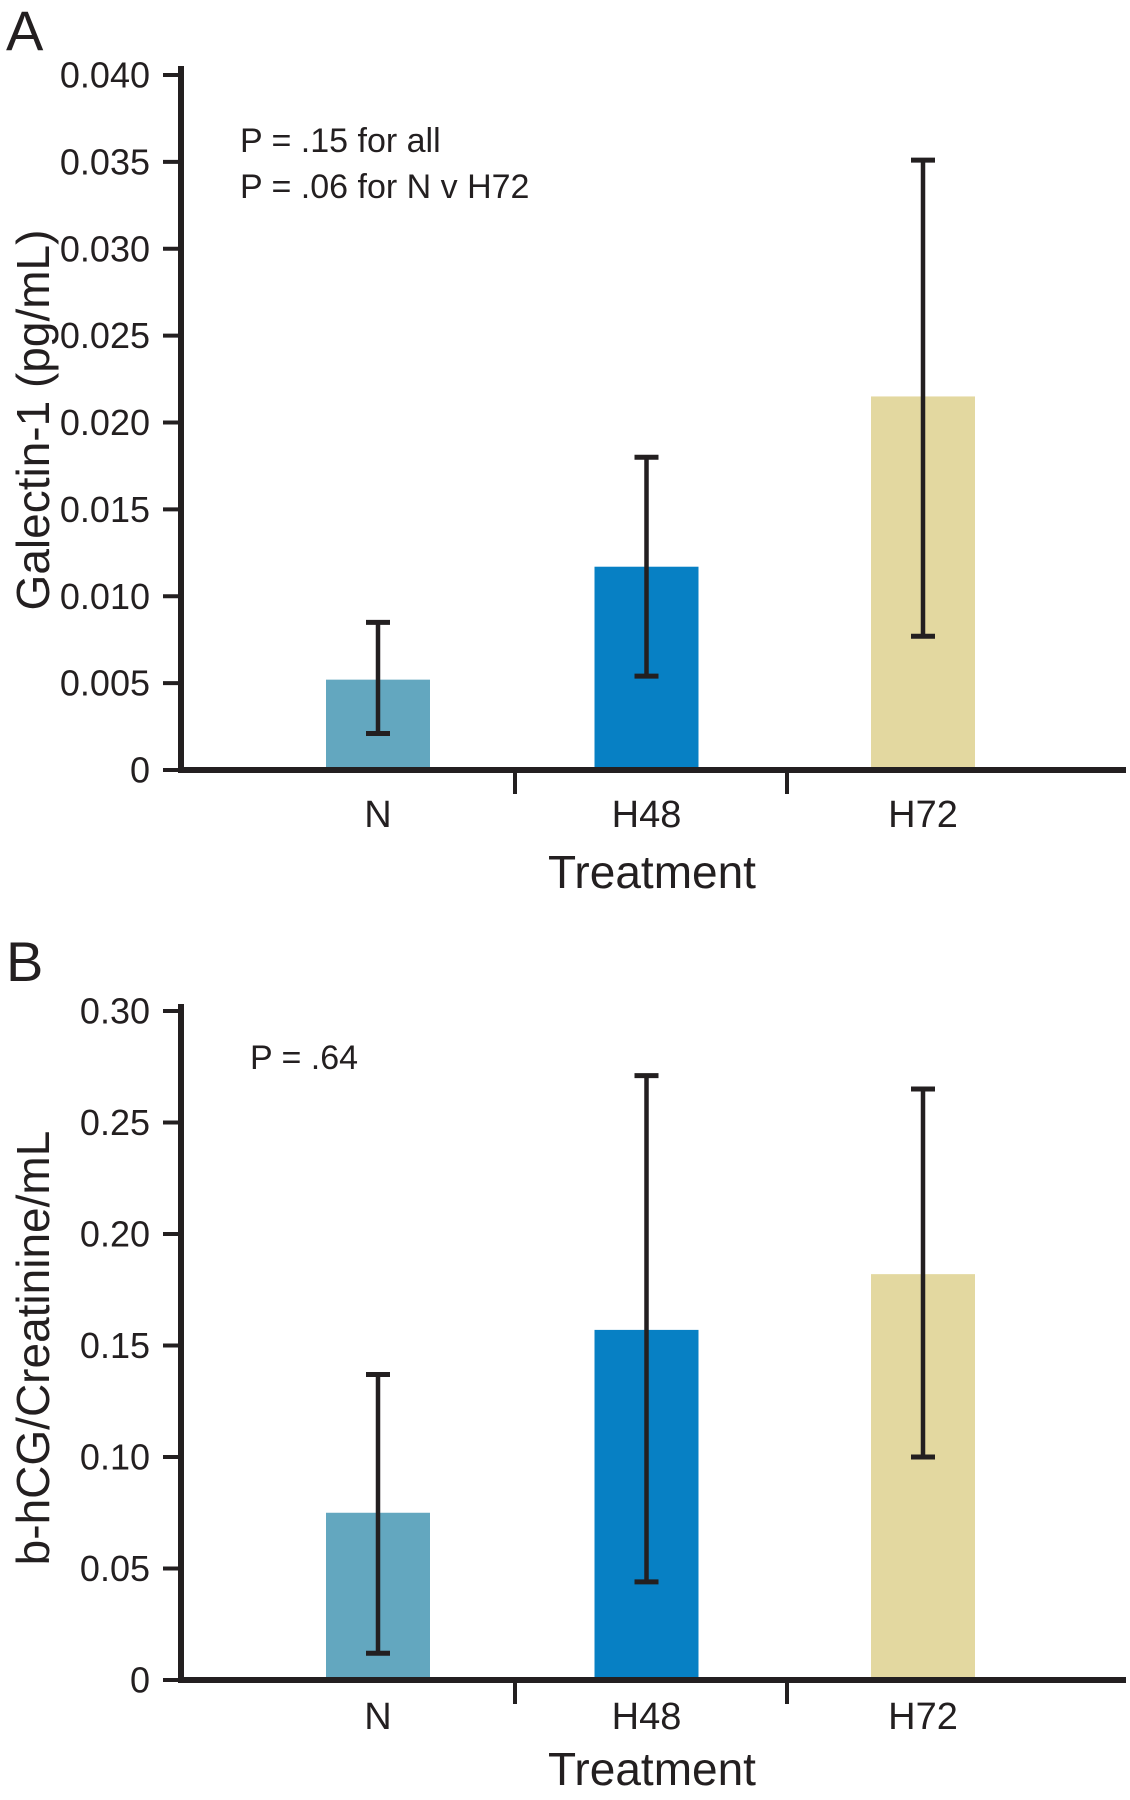 This screenshot has width=1130, height=1800. I want to click on panel-a-category-label-h72: H72, so click(923, 815).